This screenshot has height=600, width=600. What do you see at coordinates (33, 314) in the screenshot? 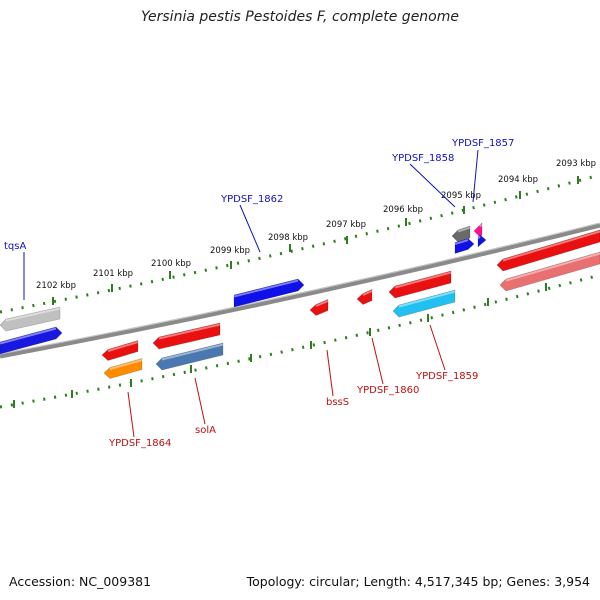
I see `gene-feature-gray-shine` at bounding box center [33, 314].